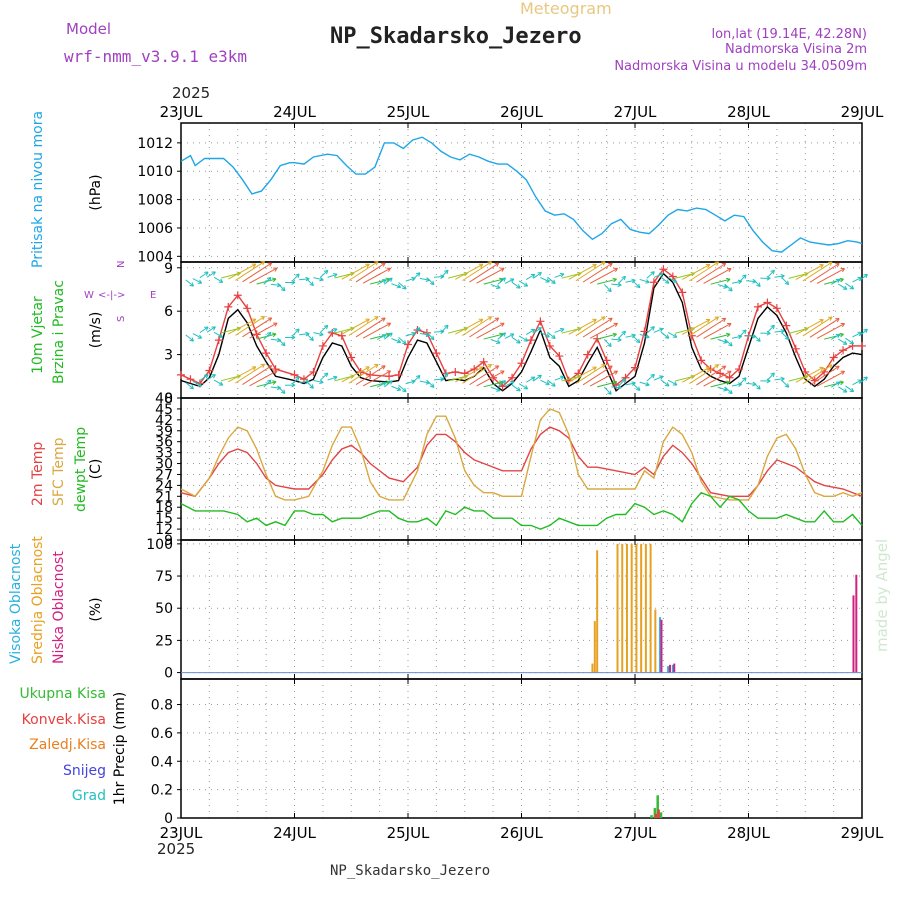 Image resolution: width=900 pixels, height=900 pixels. I want to click on precip-ytick-label: 0.2, so click(162, 791).